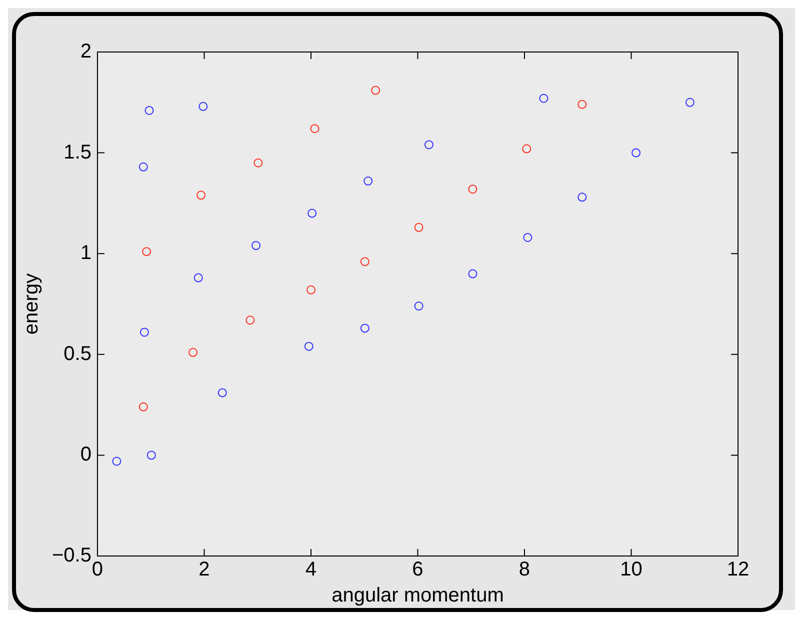 The height and width of the screenshot is (618, 803). What do you see at coordinates (631, 569) in the screenshot?
I see `x-tick-label: 10` at bounding box center [631, 569].